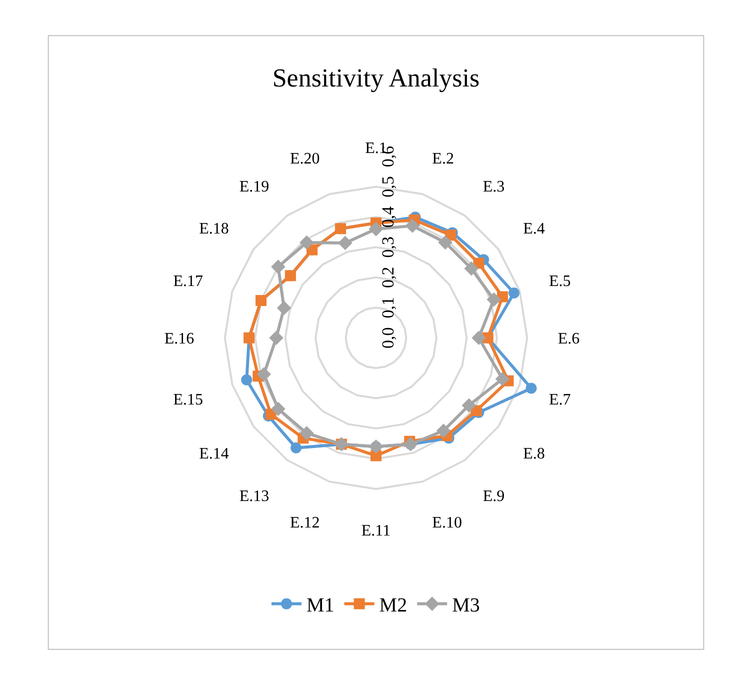 The height and width of the screenshot is (685, 752). What do you see at coordinates (559, 281) in the screenshot?
I see `spoke-label: E.5` at bounding box center [559, 281].